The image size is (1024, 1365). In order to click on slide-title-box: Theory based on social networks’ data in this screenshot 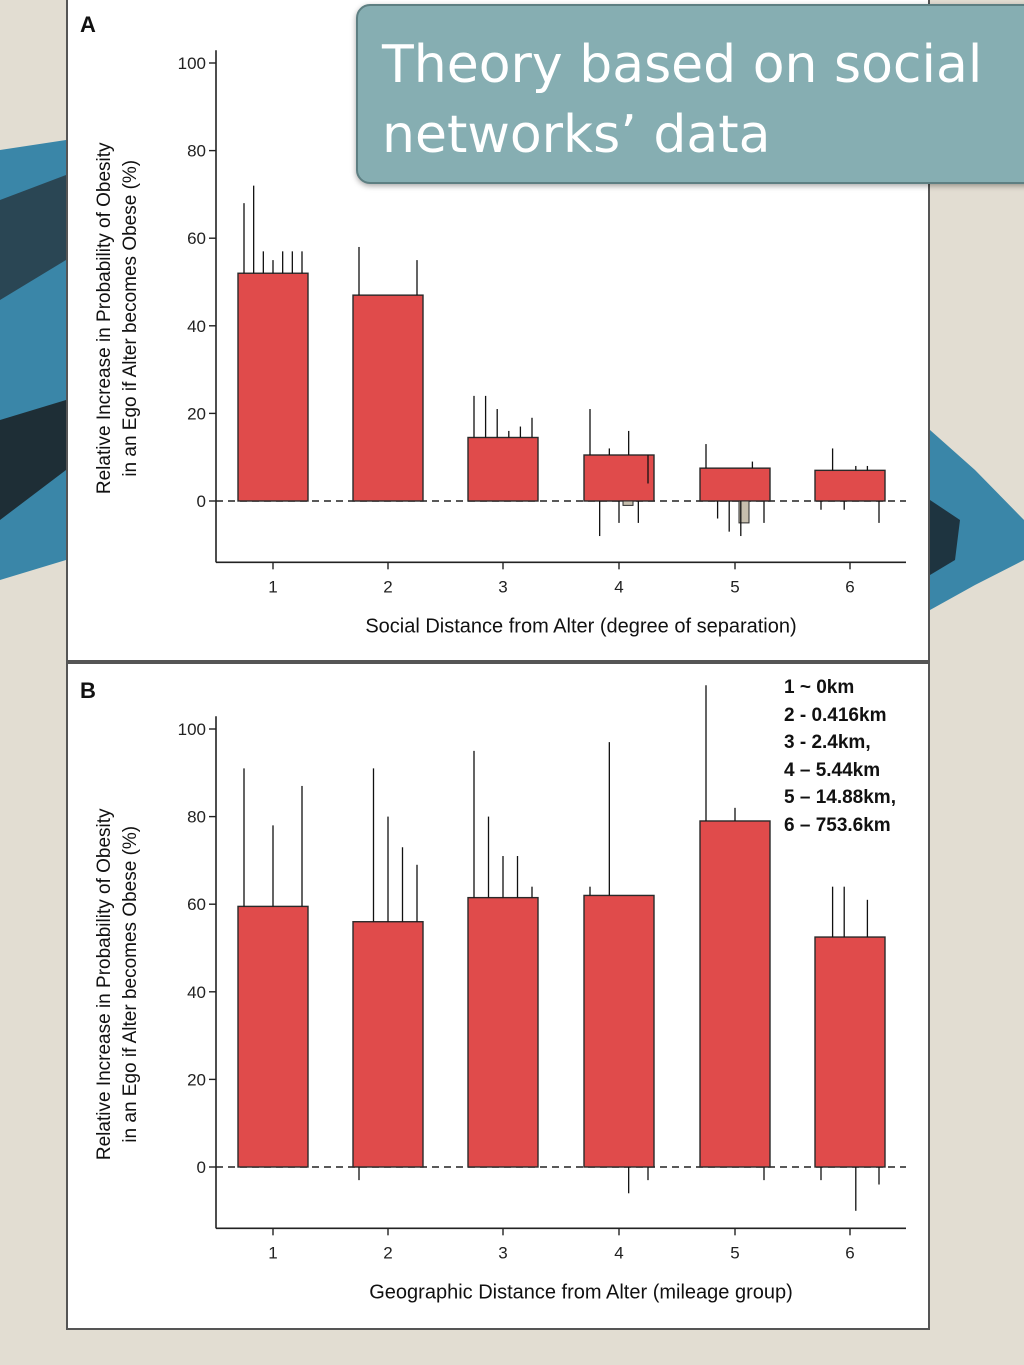, I will do `click(690, 94)`.